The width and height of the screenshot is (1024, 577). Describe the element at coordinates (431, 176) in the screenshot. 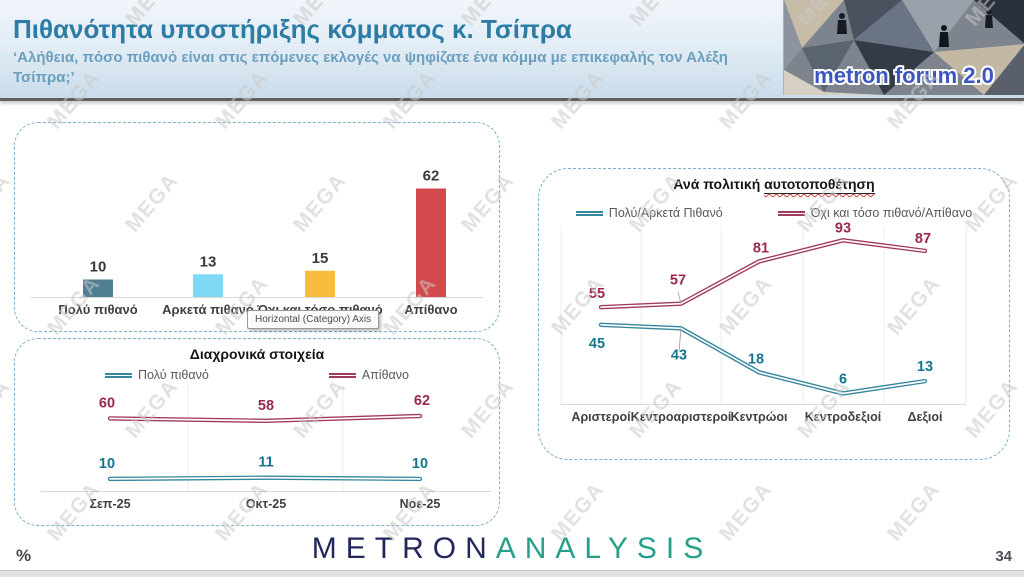

I see `bar-value-label: 62` at that location.